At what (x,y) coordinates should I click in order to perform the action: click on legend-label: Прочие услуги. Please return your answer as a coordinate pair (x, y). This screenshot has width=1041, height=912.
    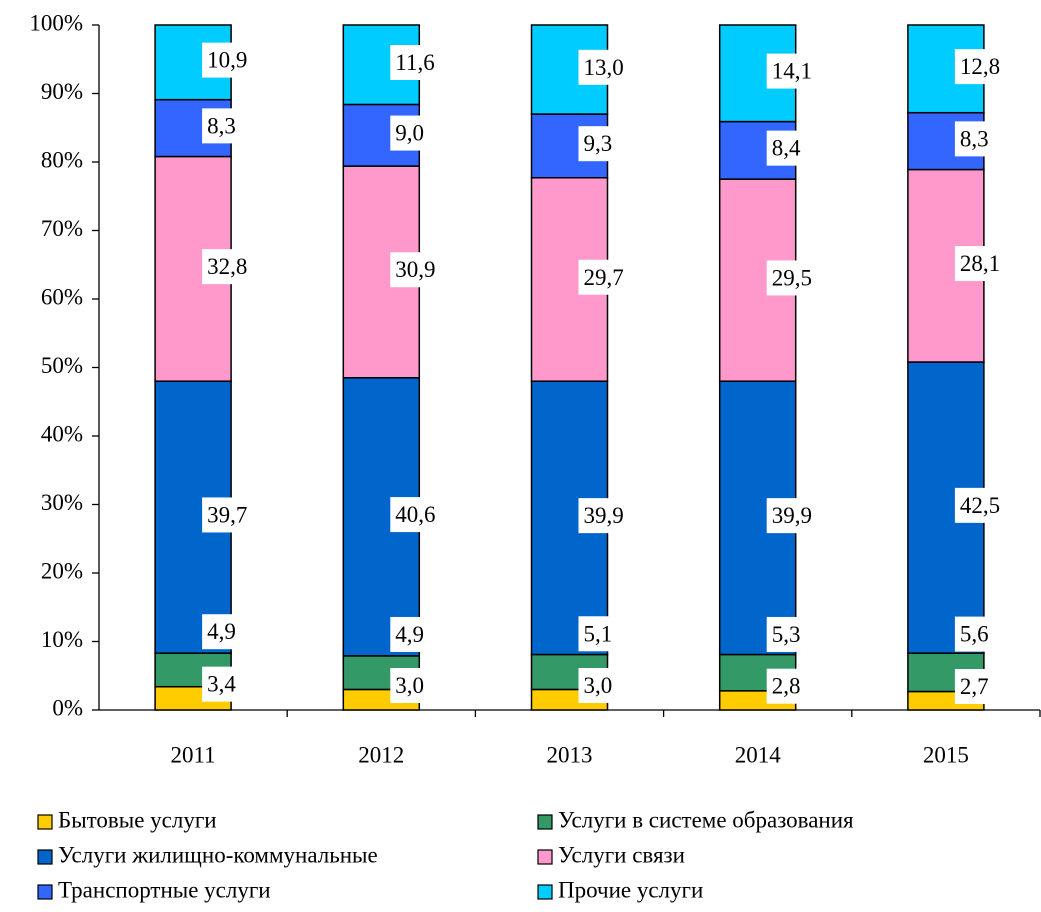
    Looking at the image, I should click on (630, 889).